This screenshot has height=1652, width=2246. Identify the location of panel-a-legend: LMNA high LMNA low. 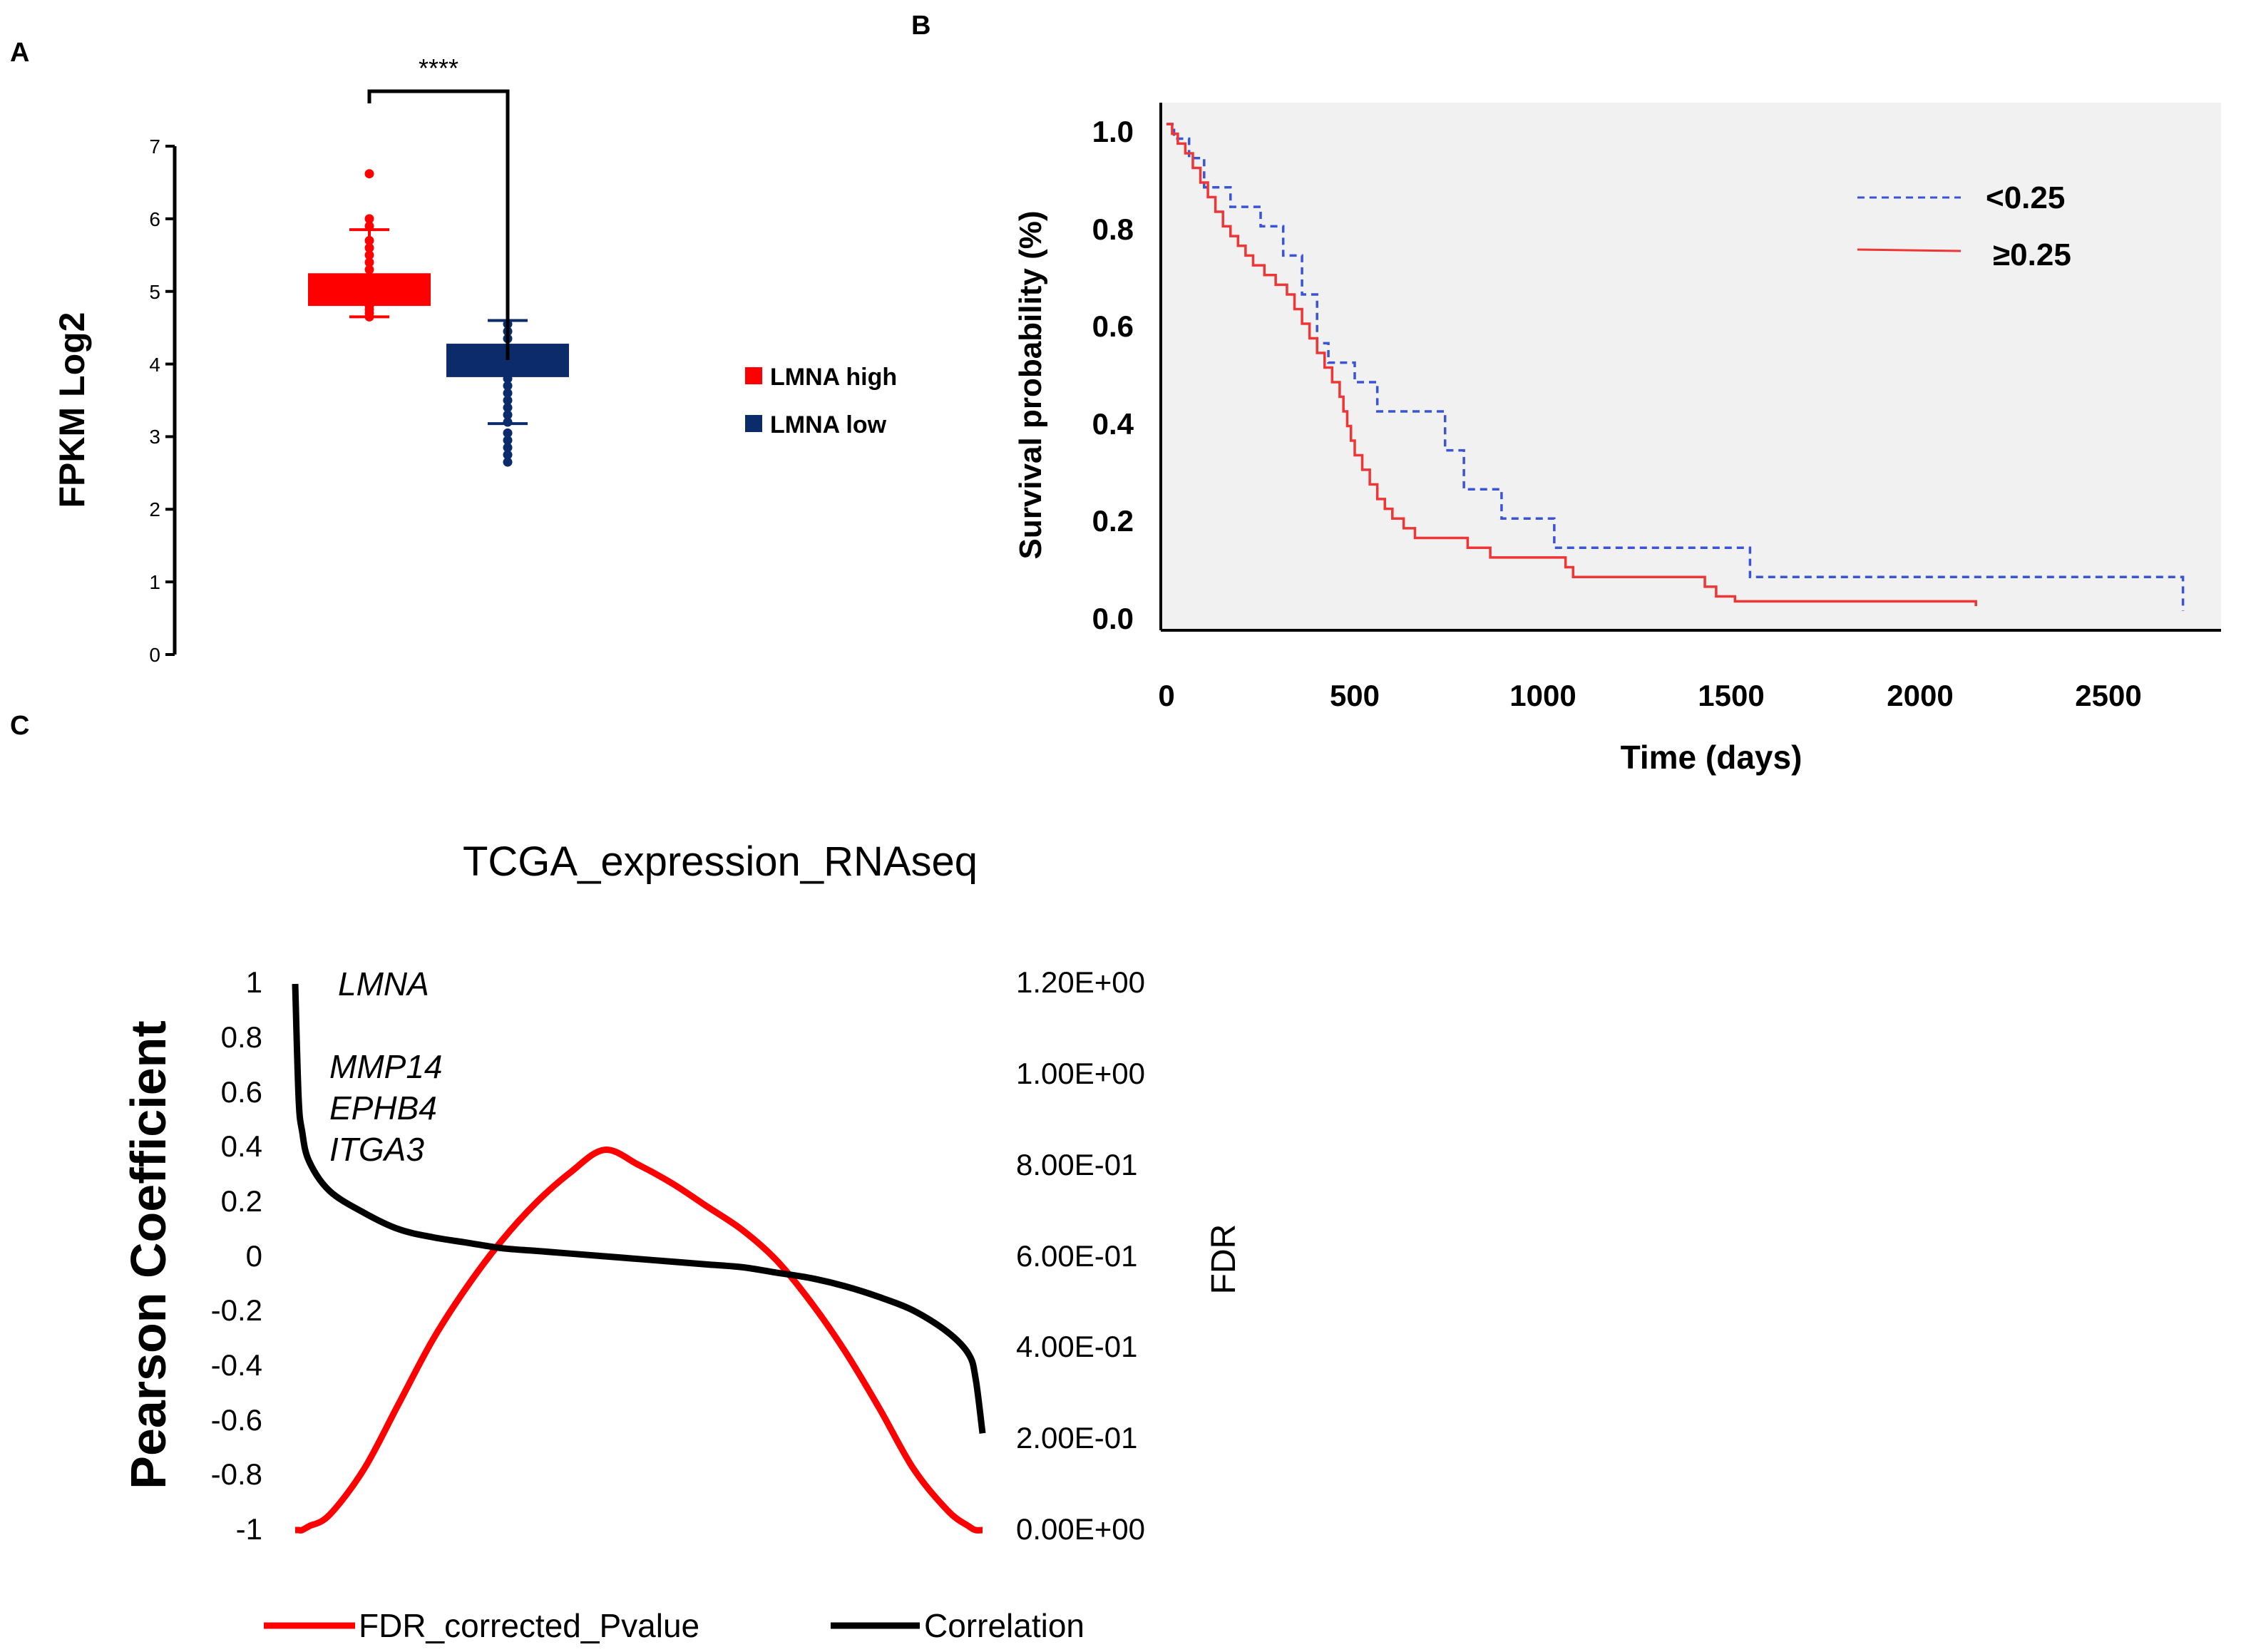
(821, 401).